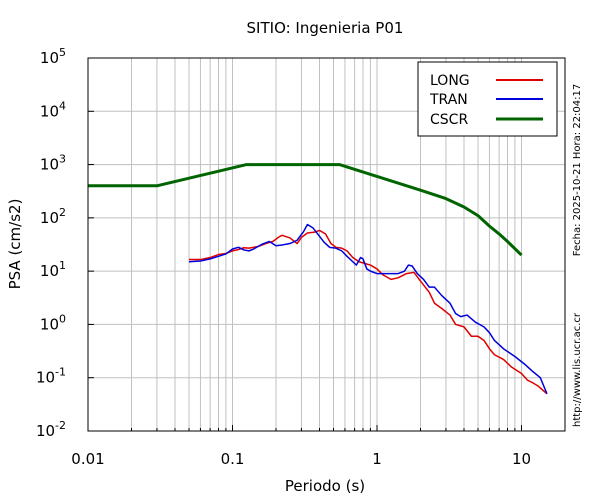  I want to click on timestamp-note: Fecha: 2025-10-21 Hora: 22:04:17, so click(577, 170).